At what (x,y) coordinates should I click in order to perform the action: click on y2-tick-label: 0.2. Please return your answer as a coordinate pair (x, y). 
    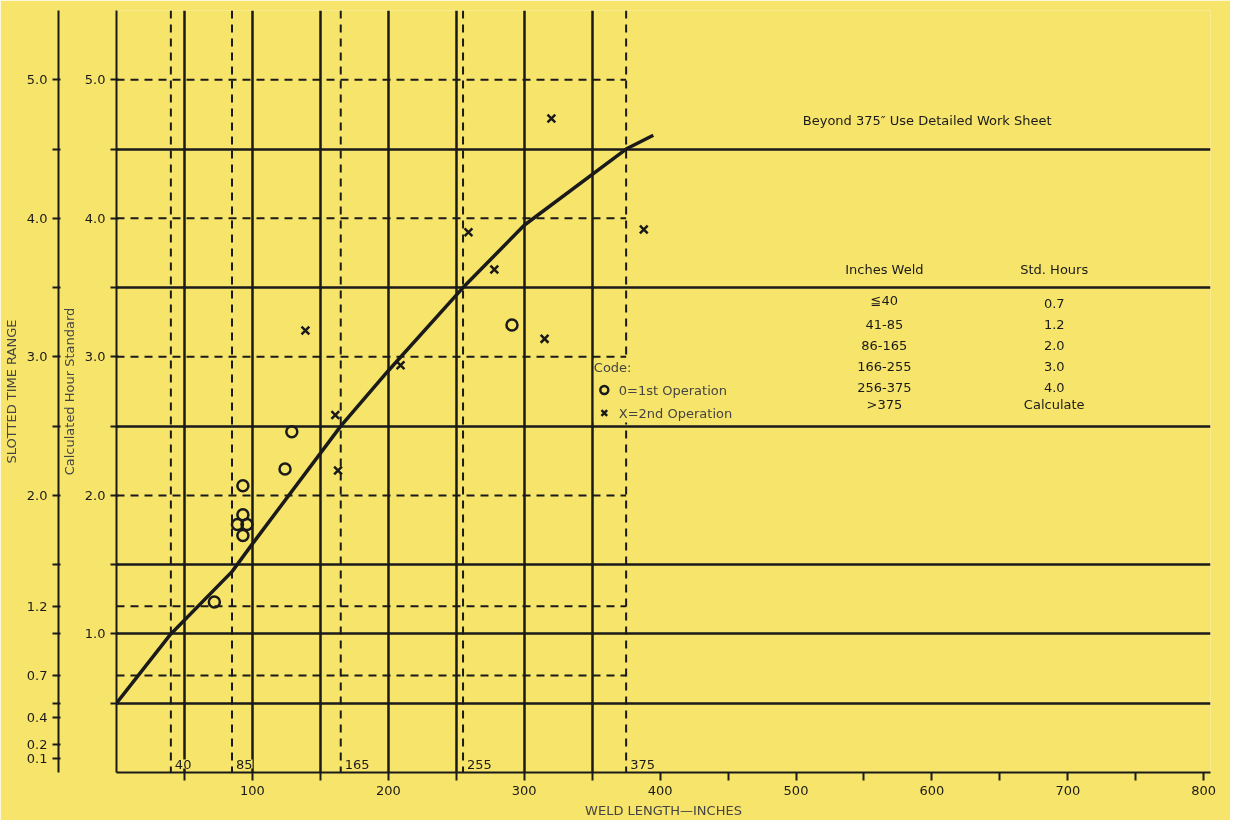
    Looking at the image, I should click on (37, 745).